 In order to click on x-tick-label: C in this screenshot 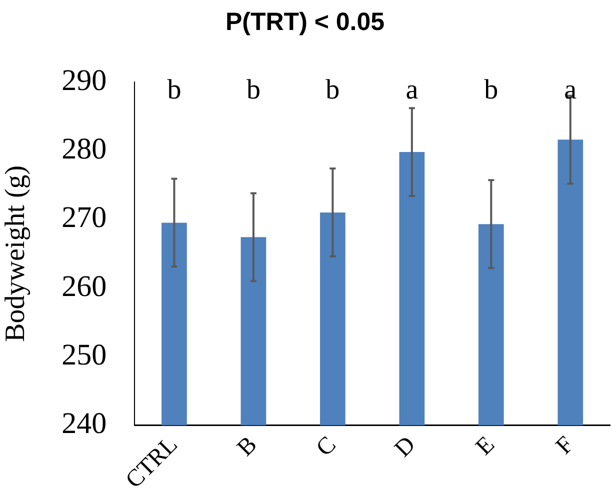, I will do `click(327, 447)`.